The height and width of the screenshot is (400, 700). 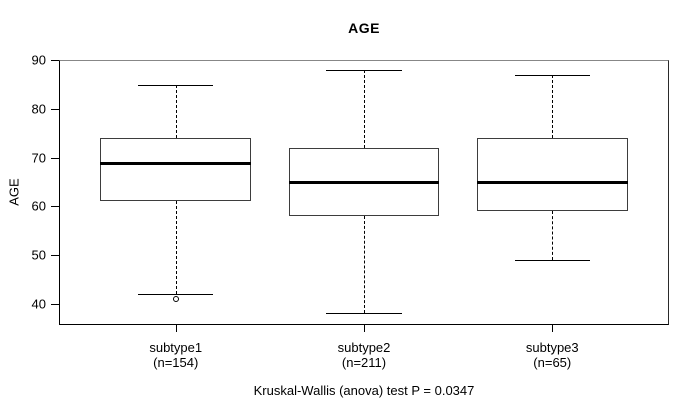 What do you see at coordinates (552, 347) in the screenshot?
I see `x-tick-label-name: subtype3` at bounding box center [552, 347].